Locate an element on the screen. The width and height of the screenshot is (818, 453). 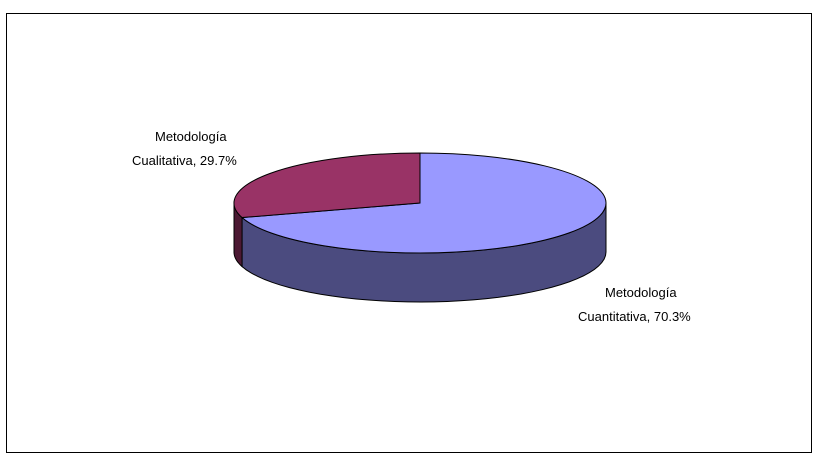
slice-label-cuantitativa-line2: Cuantitativa, 70.3% is located at coordinates (634, 316).